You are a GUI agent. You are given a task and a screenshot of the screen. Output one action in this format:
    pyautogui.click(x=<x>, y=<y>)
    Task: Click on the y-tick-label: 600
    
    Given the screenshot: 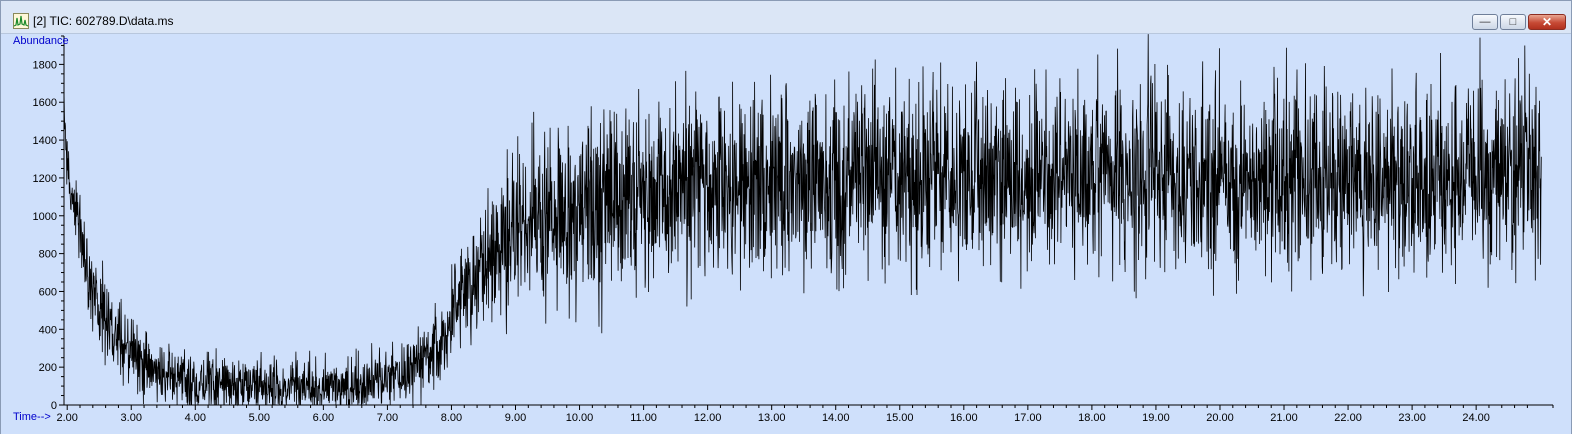 What is the action you would take?
    pyautogui.click(x=48, y=292)
    